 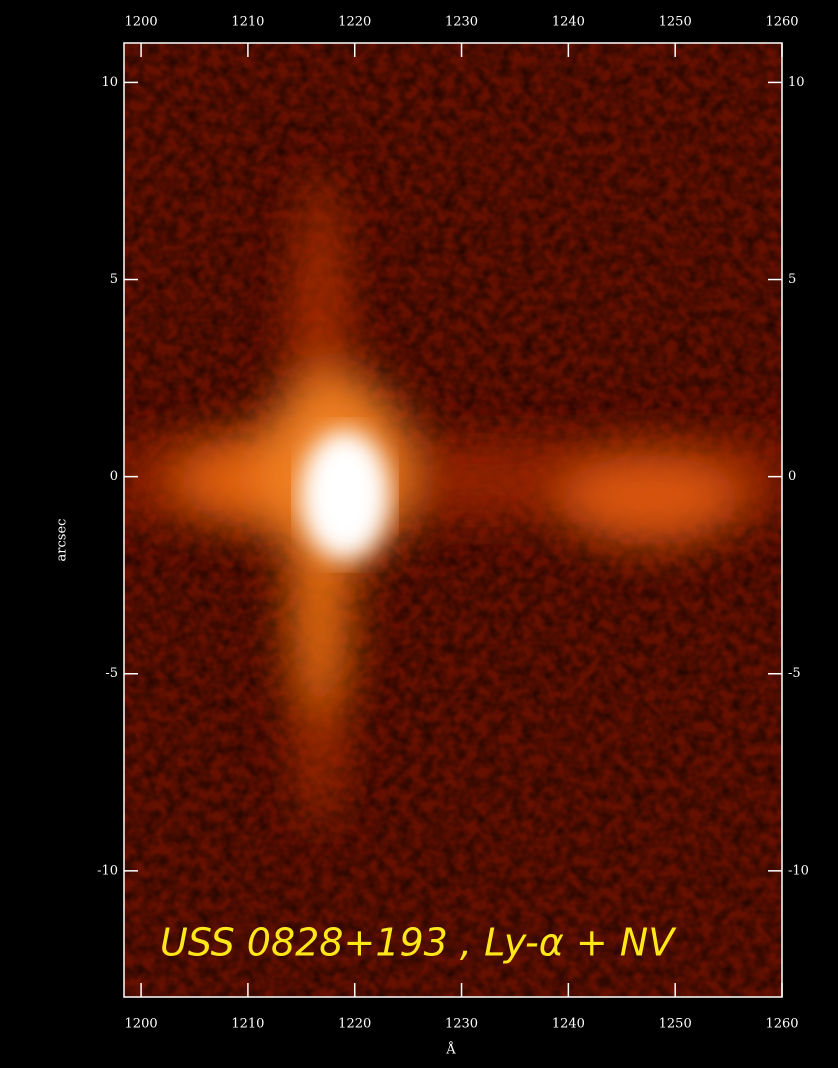 I want to click on annotation: USS 0828+193 , Ly-α + NV, so click(x=418, y=943).